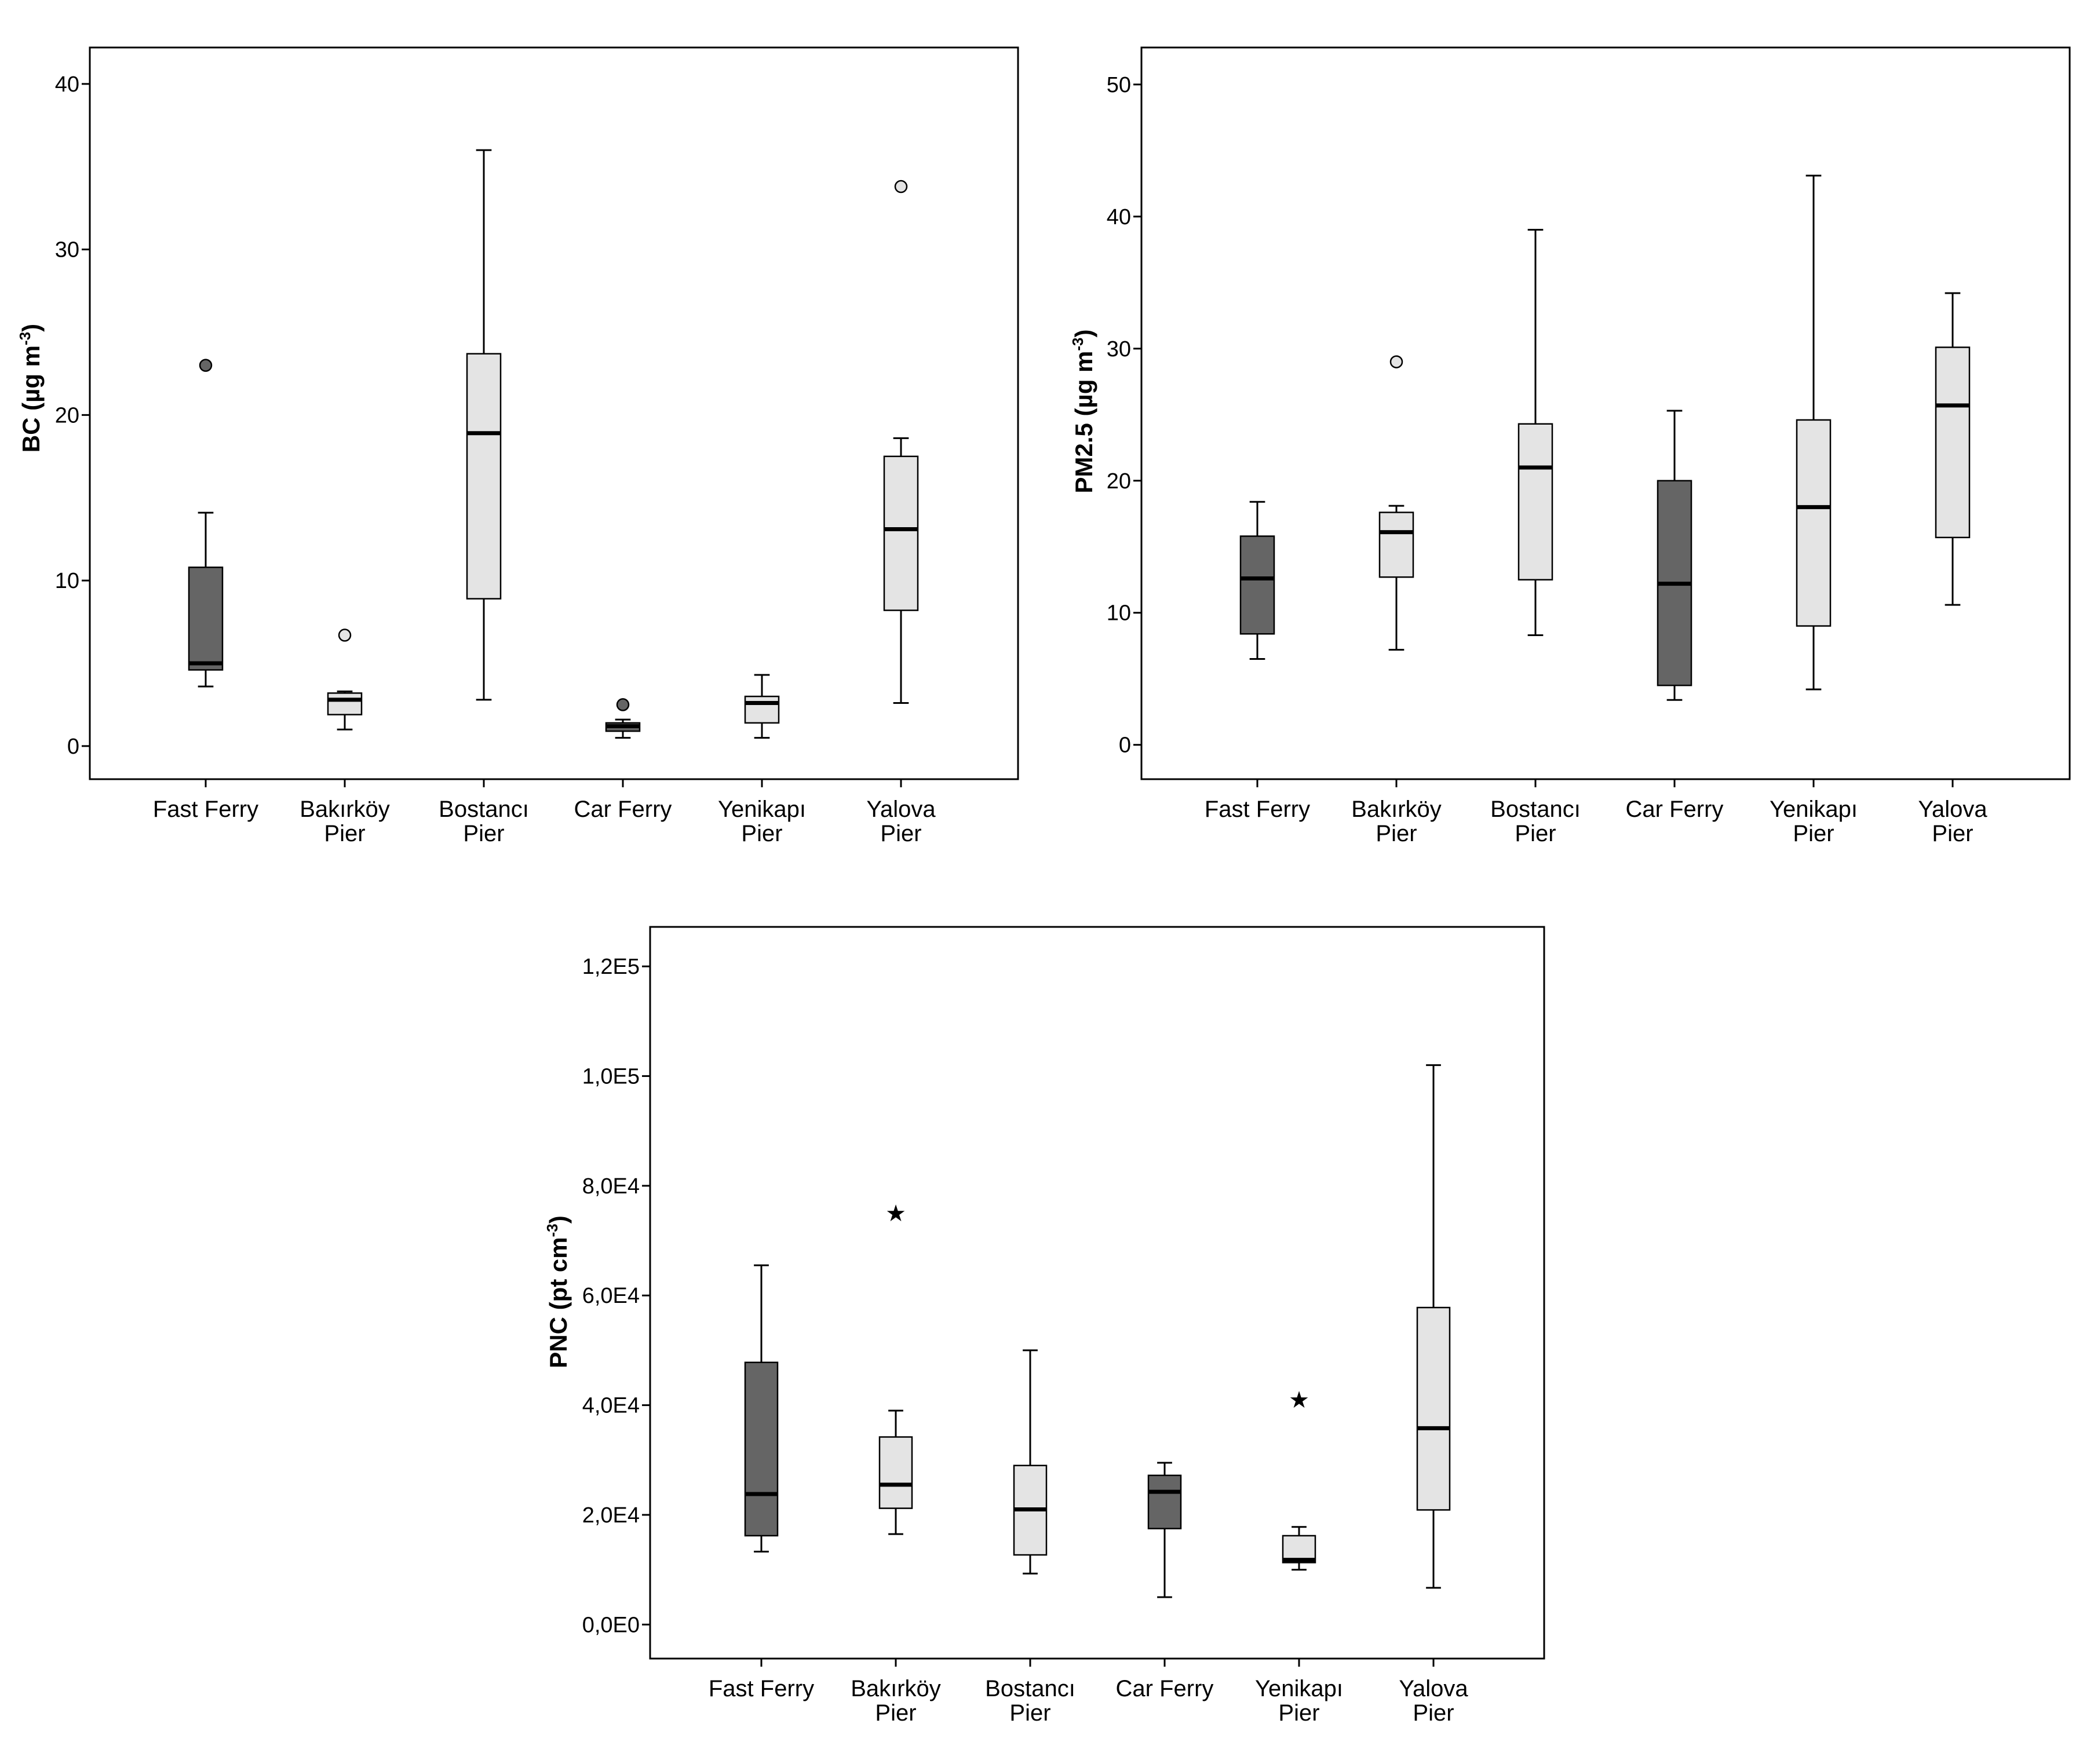  What do you see at coordinates (611, 1516) in the screenshot?
I see `pnc-y-tick-label: 2,0E4` at bounding box center [611, 1516].